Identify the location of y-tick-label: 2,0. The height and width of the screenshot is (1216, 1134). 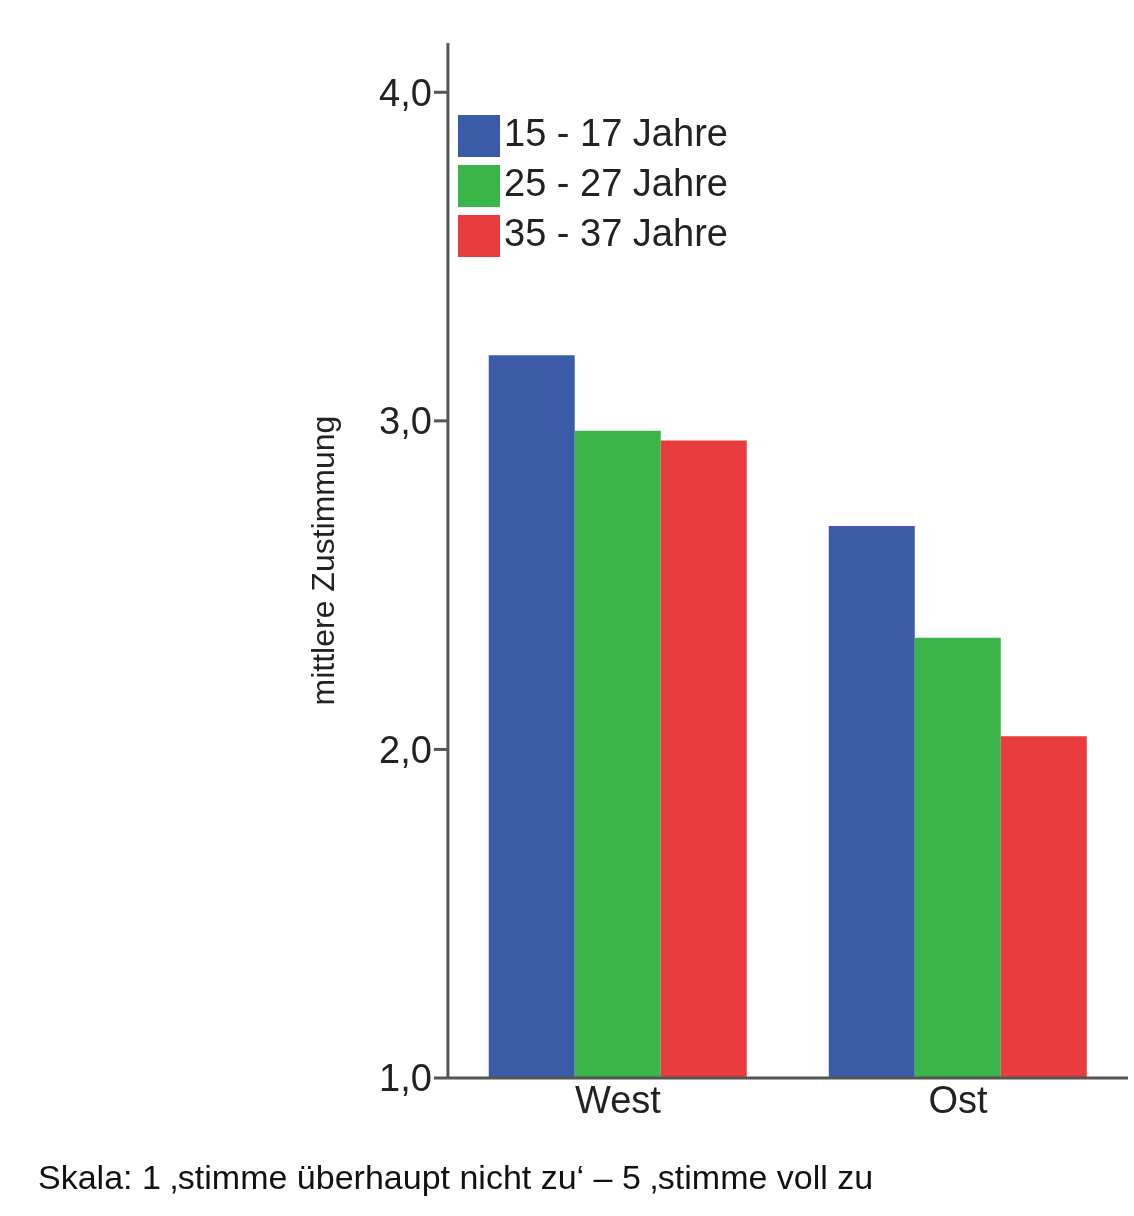
(405, 749).